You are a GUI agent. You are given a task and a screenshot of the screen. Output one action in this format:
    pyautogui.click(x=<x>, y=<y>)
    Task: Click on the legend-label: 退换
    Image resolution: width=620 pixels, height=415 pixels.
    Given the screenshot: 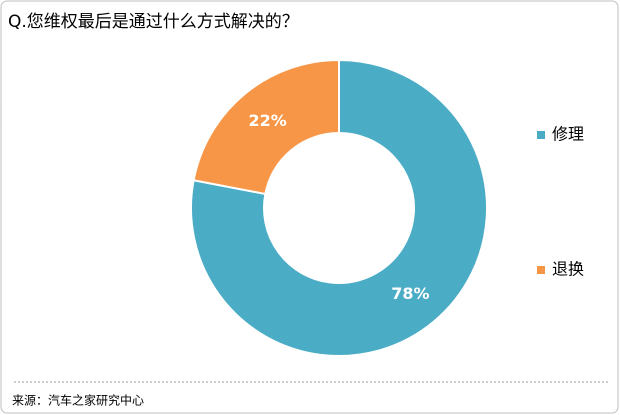 What is the action you would take?
    pyautogui.click(x=568, y=269)
    